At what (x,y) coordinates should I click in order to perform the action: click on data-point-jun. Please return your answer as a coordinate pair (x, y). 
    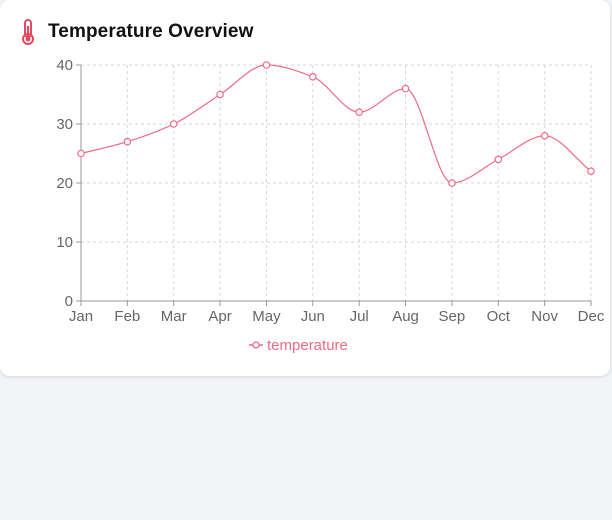
    Looking at the image, I should click on (313, 77).